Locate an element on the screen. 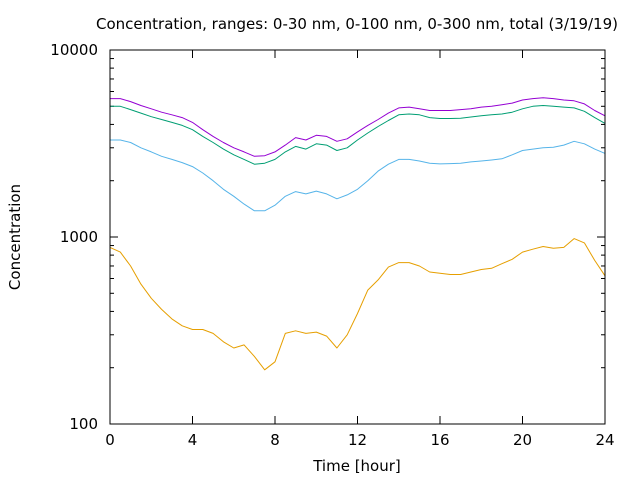 This screenshot has height=480, width=640. x-axis-label: Time [hour] is located at coordinates (356, 466).